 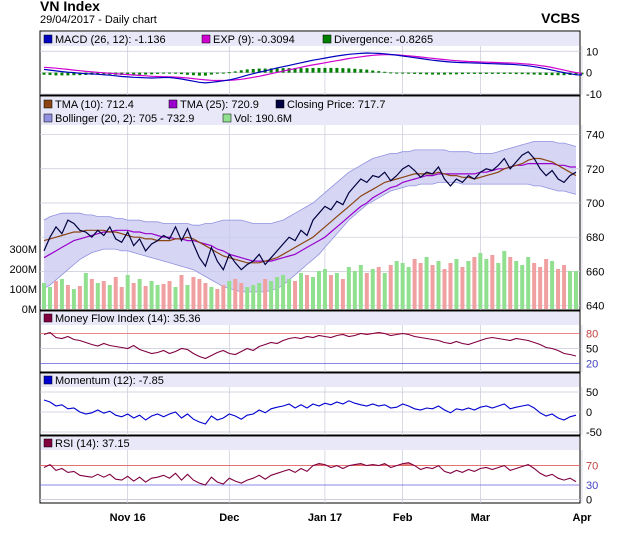 I want to click on exp-line, so click(x=313, y=68).